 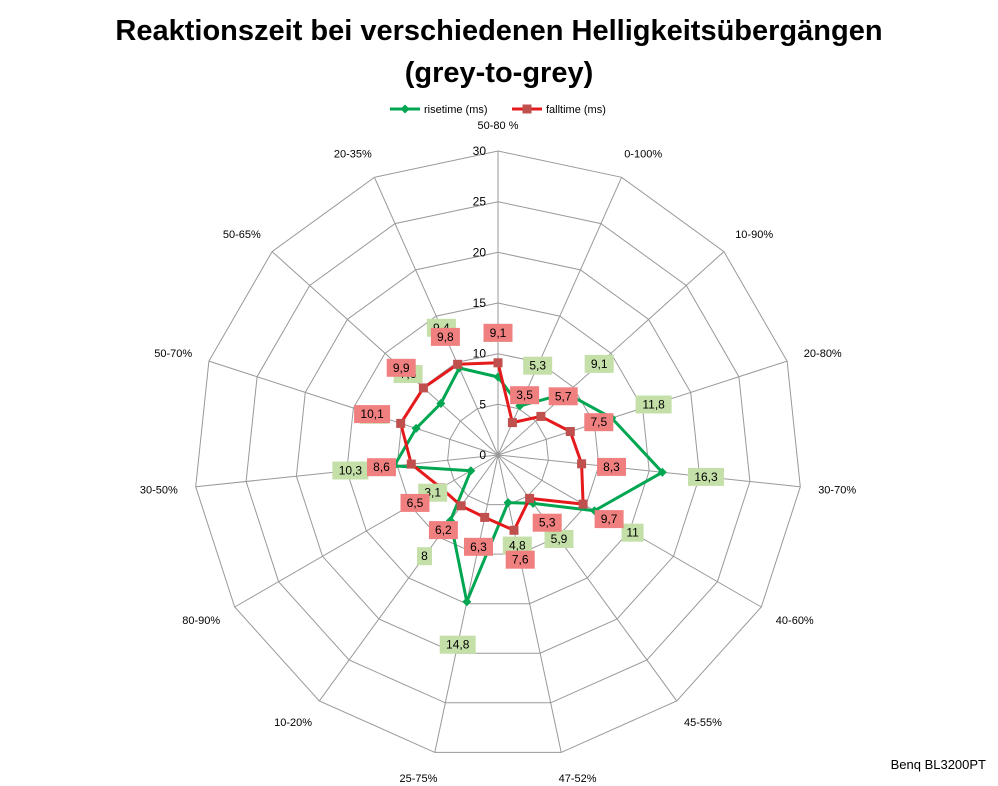 I want to click on radial-tick-label: 30, so click(x=480, y=151).